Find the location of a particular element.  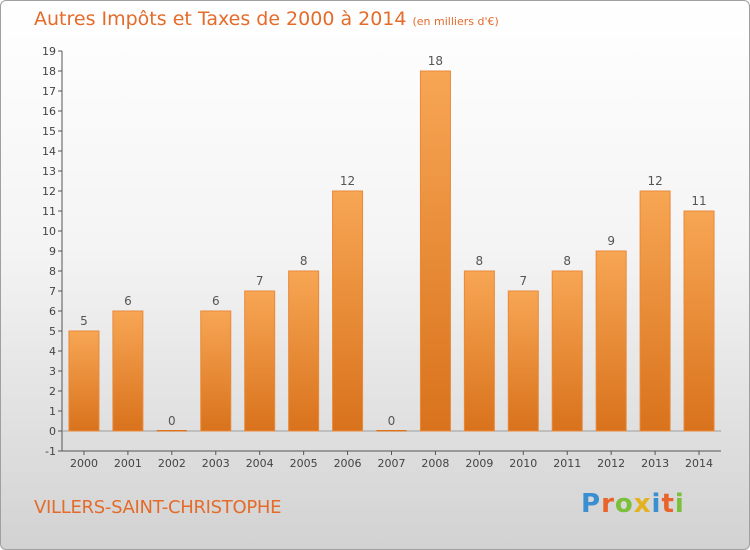

y-tick-label: 10 is located at coordinates (49, 231).